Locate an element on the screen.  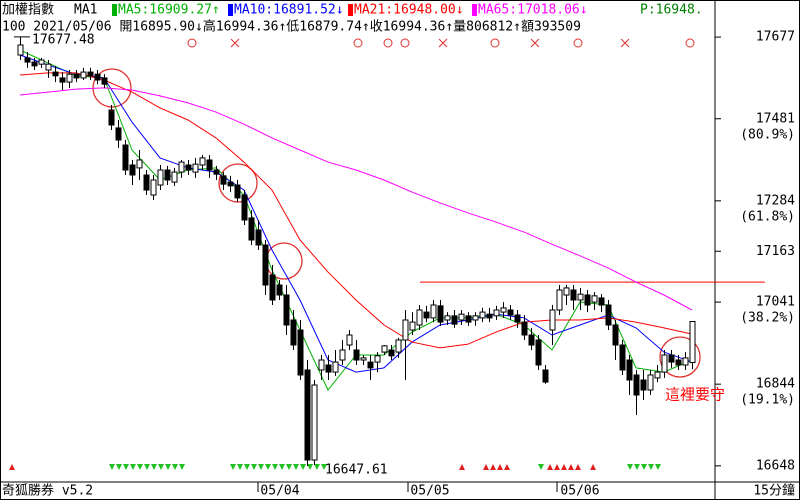
y-tick-label: 17163 is located at coordinates (775, 251).